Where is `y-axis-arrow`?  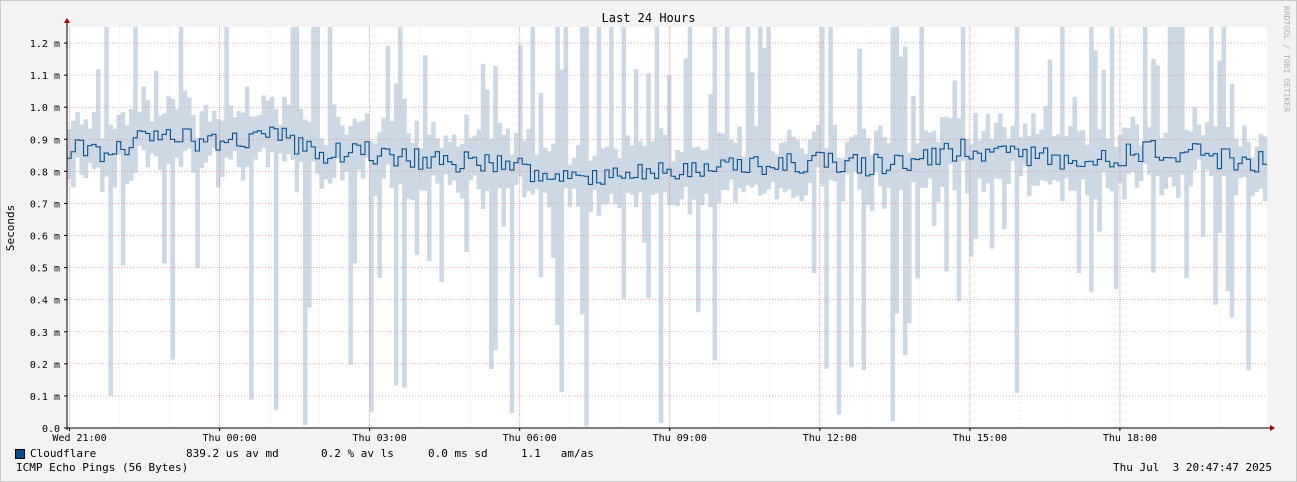 y-axis-arrow is located at coordinates (67, 20).